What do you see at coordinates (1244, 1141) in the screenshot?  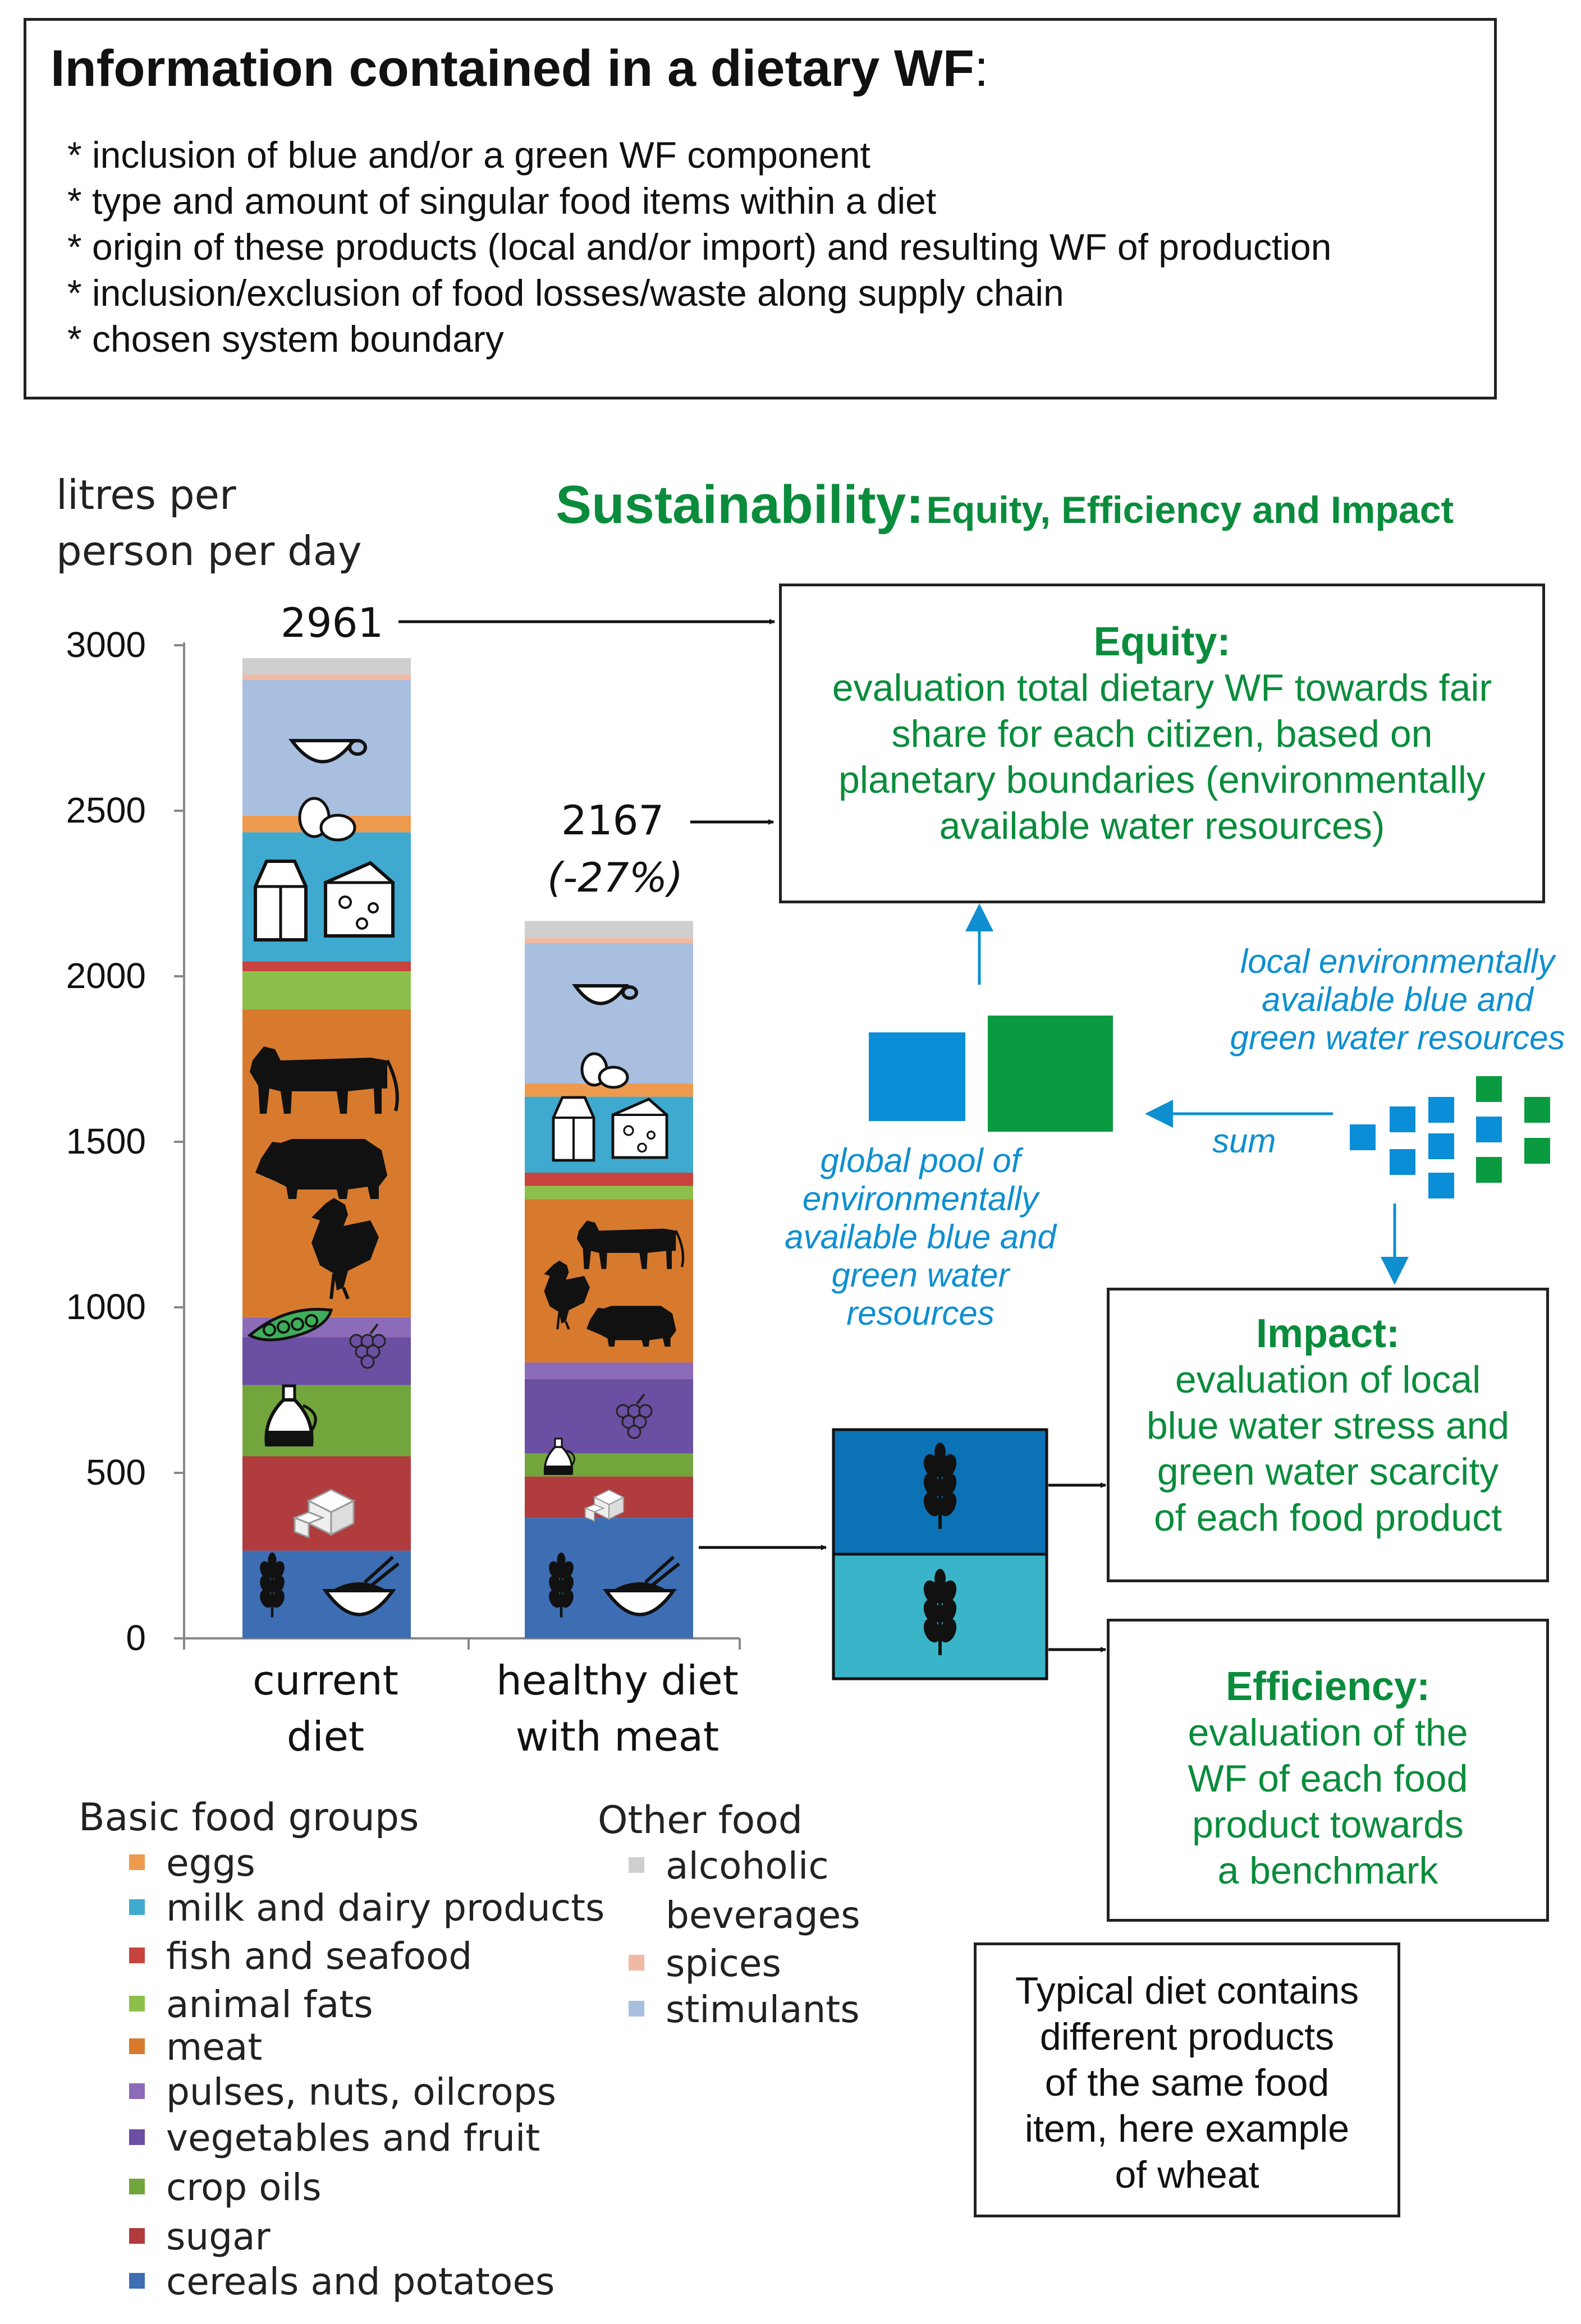 I see `sum-label: sum` at bounding box center [1244, 1141].